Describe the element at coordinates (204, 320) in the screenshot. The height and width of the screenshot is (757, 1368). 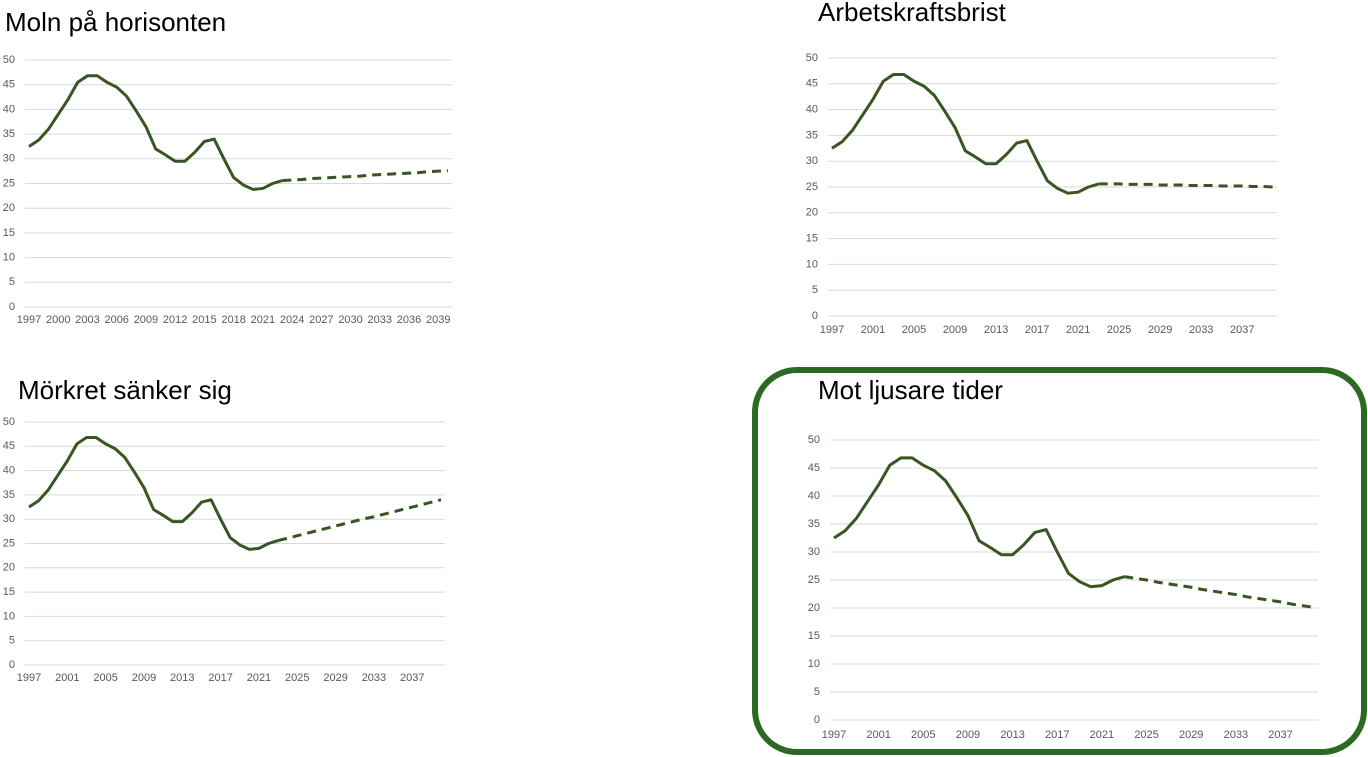
I see `x-tick-label: 2015` at that location.